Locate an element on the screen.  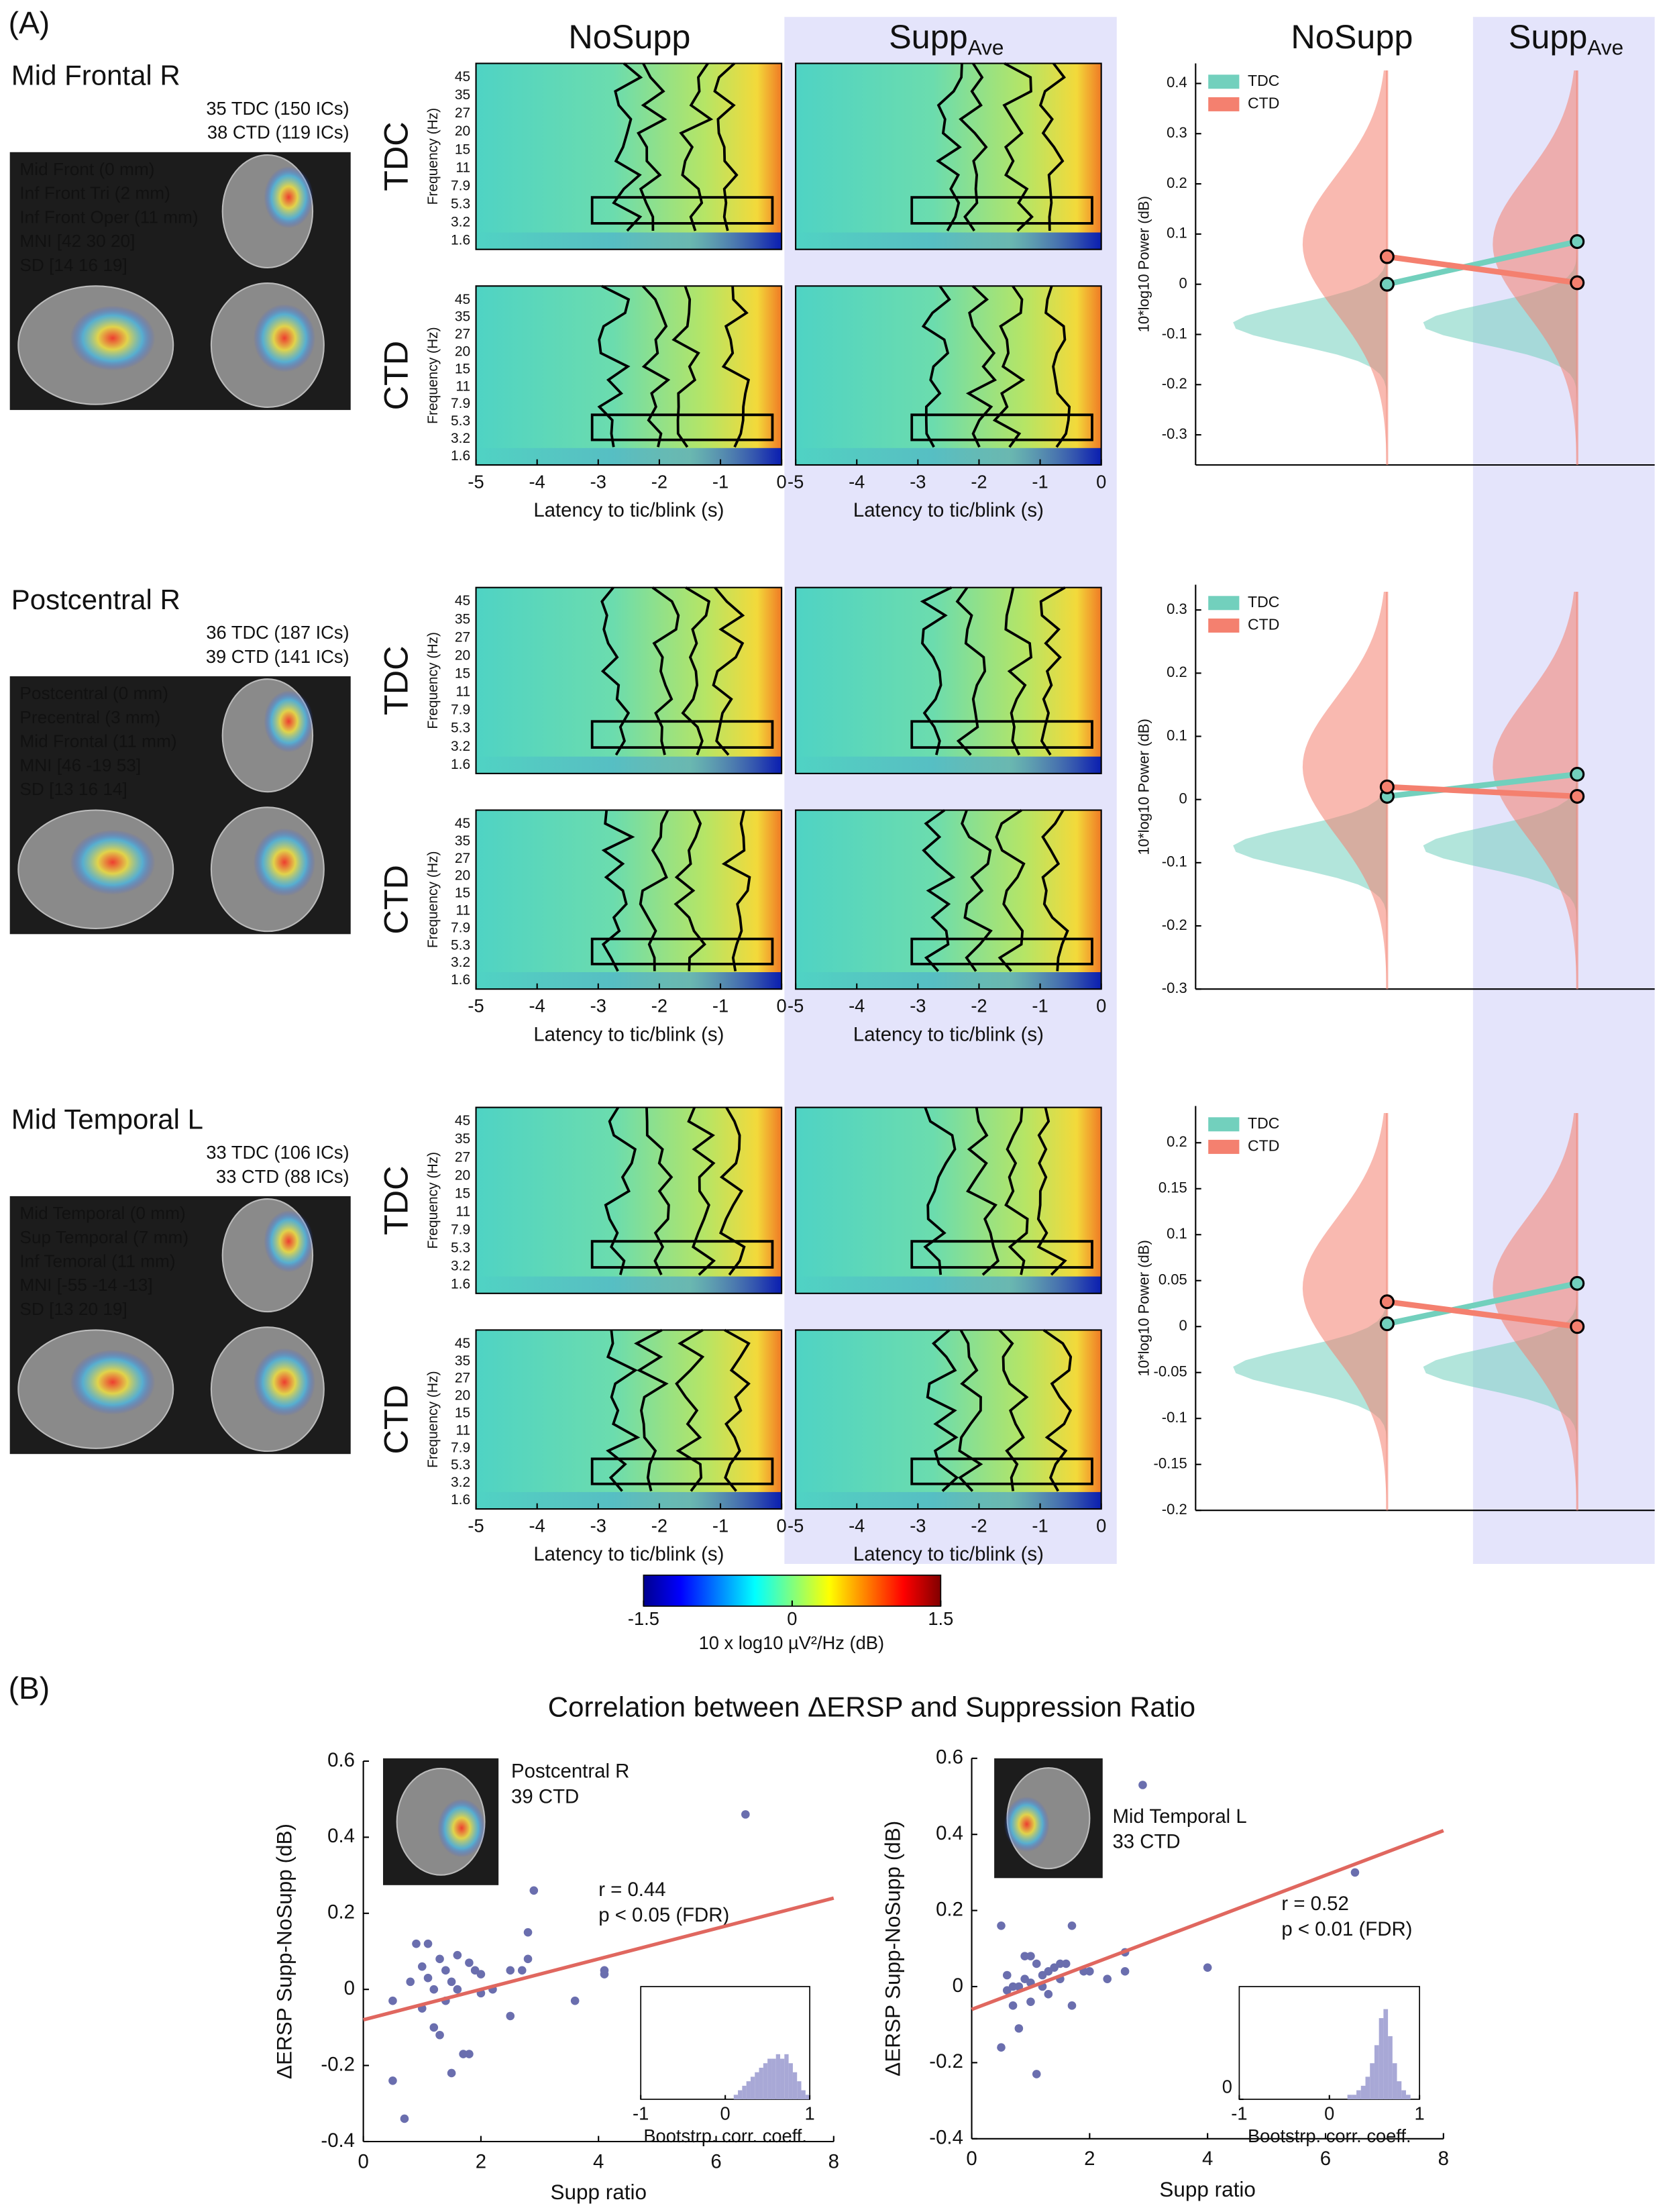
y-tick-label: -0.3 is located at coordinates (1174, 433).